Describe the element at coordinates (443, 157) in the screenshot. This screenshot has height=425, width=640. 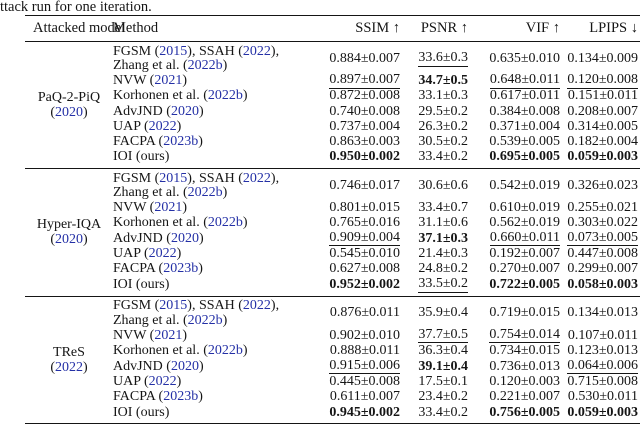
I see `metric-value: 33.4±0.2` at that location.